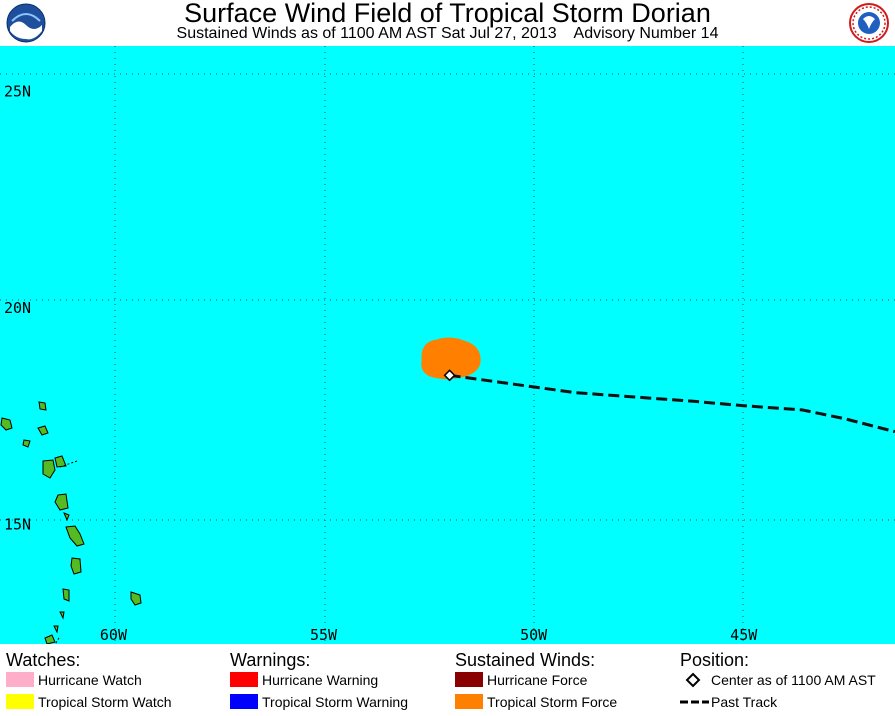 Image resolution: width=895 pixels, height=716 pixels. What do you see at coordinates (90, 680) in the screenshot?
I see `legend-label: Hurricane Watch` at bounding box center [90, 680].